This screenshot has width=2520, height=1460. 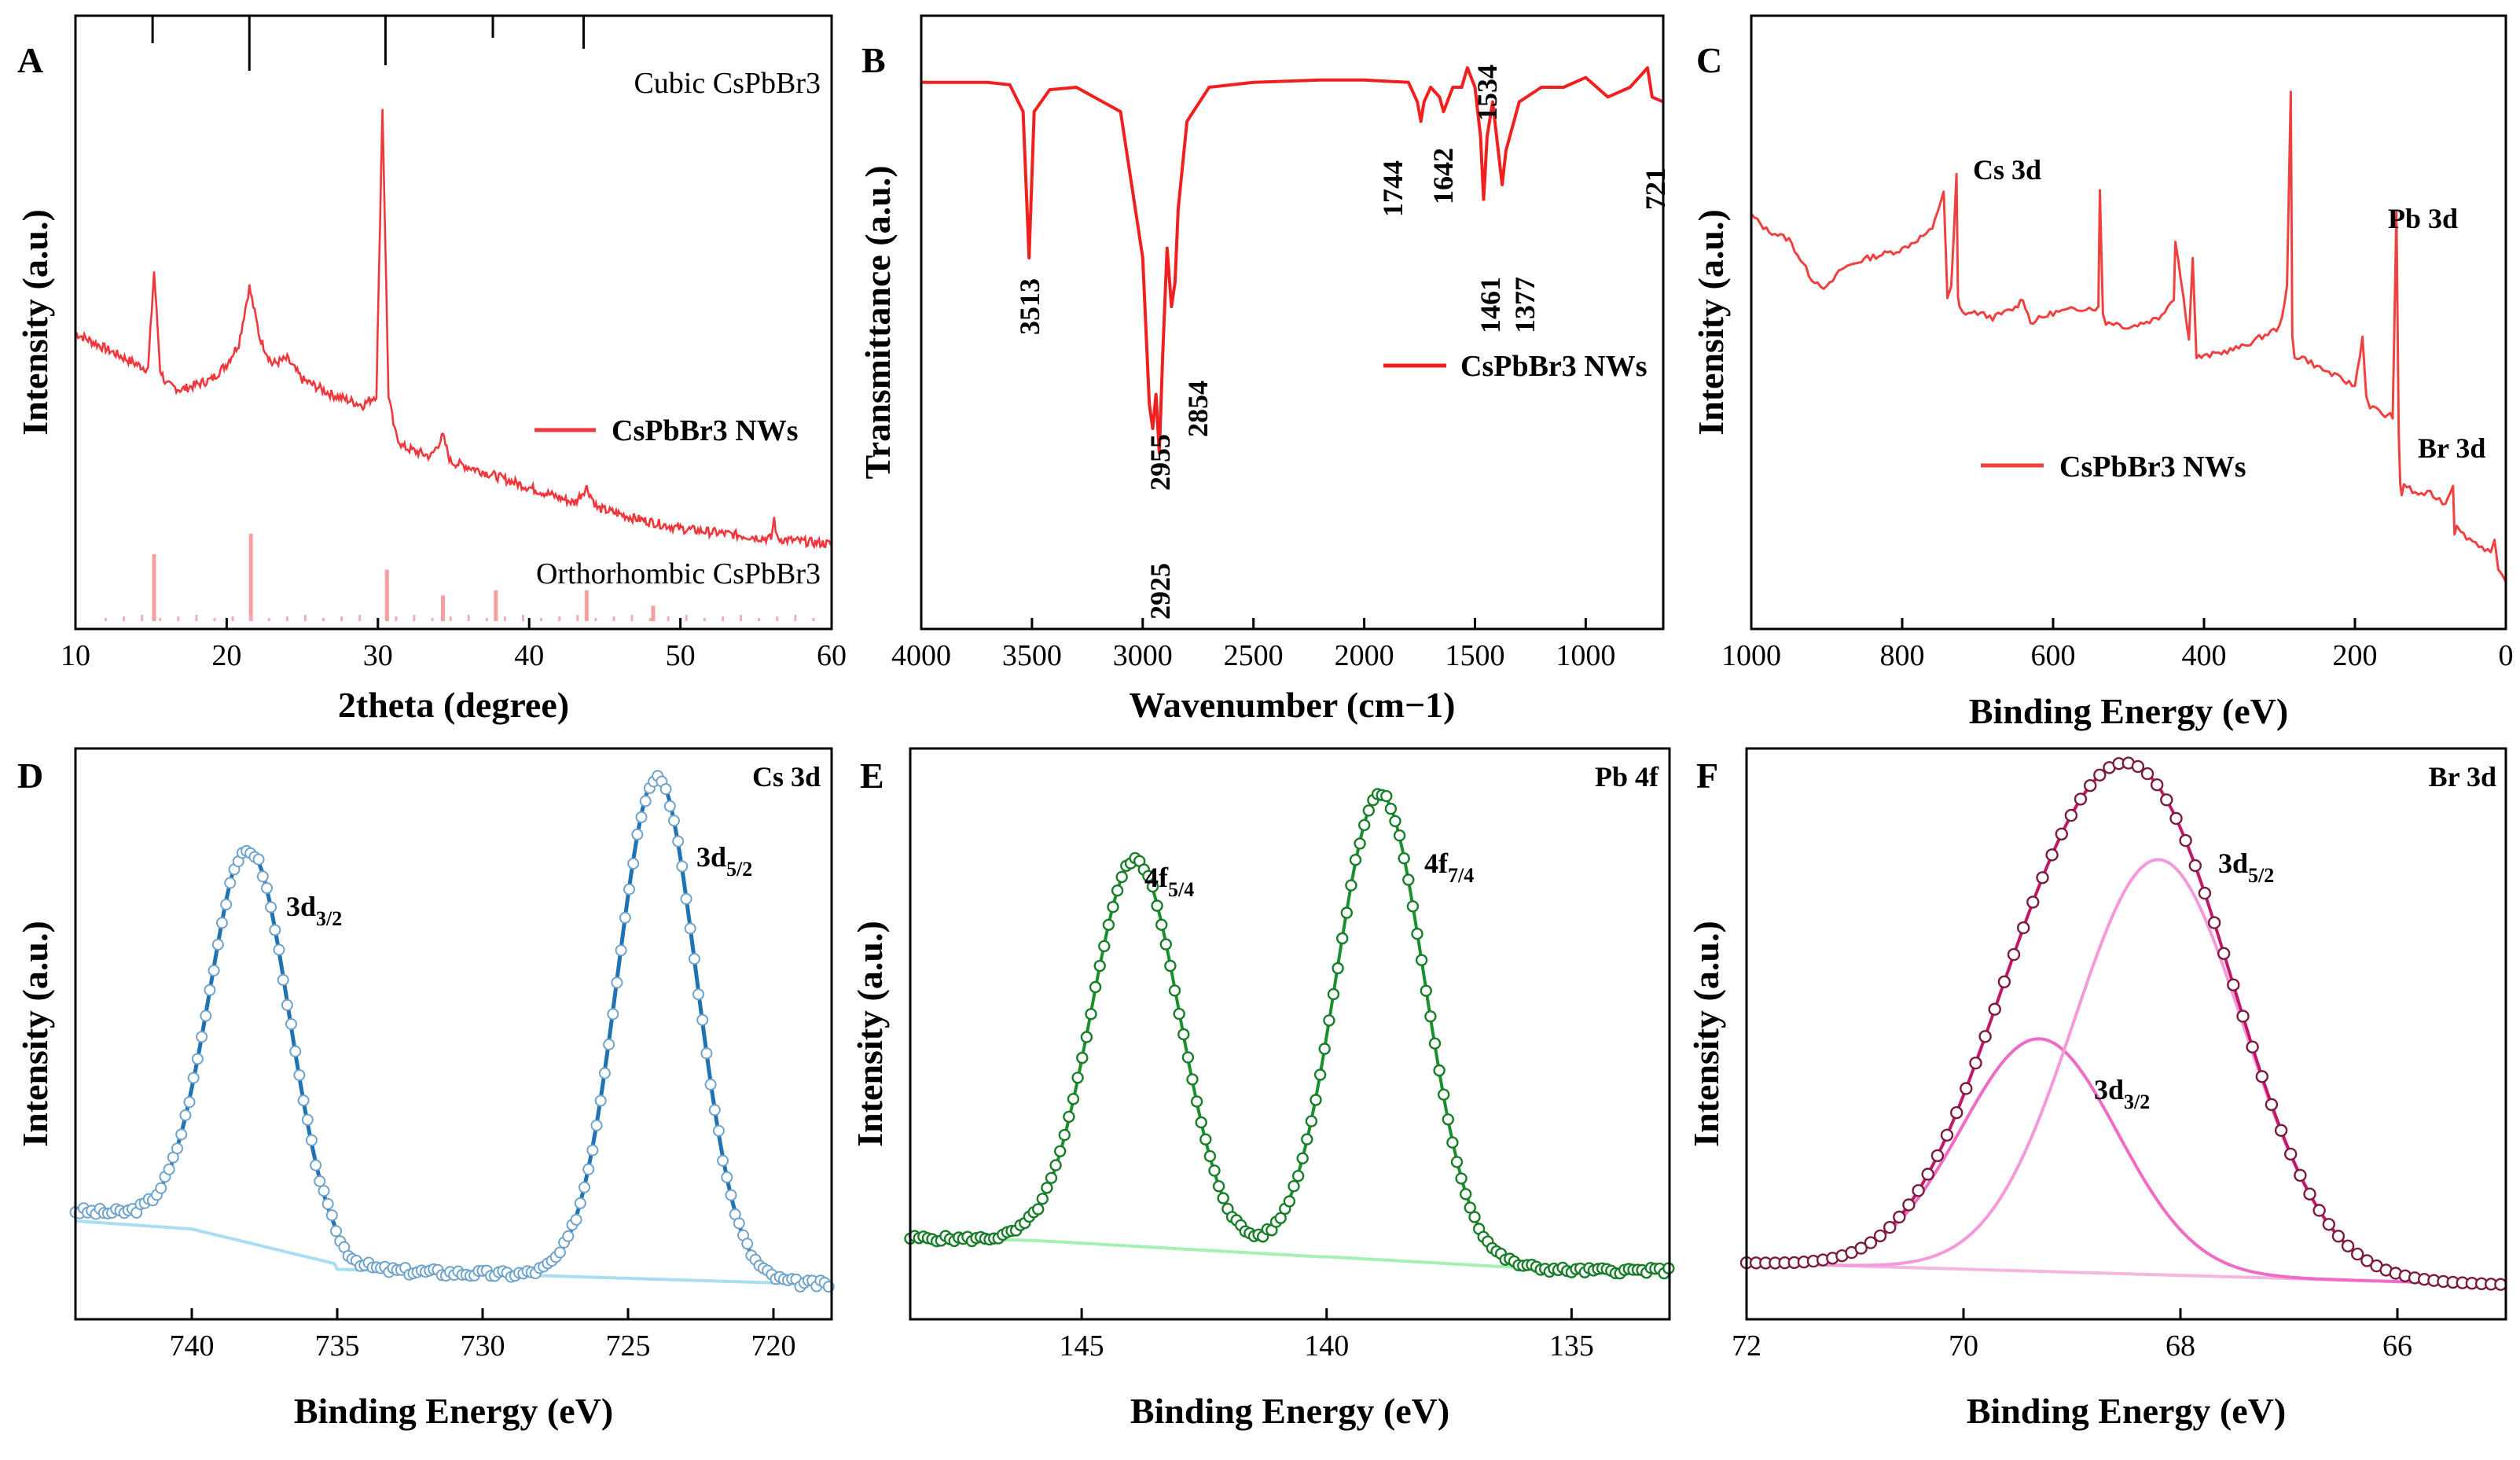 What do you see at coordinates (1655, 188) in the screenshot?
I see `panel-b-peak-label-9: 721` at bounding box center [1655, 188].